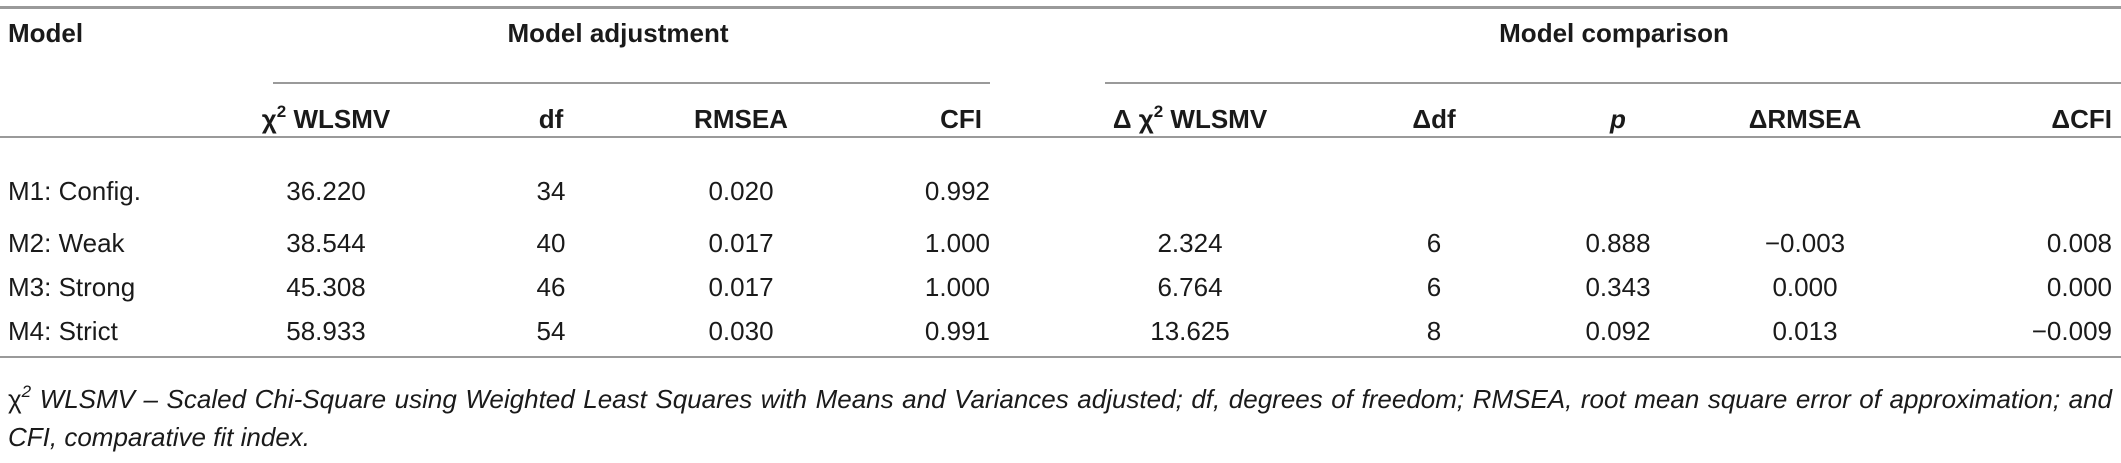  Describe the element at coordinates (1158, 111) in the screenshot. I see `delta-chi-superscript: 2` at that location.